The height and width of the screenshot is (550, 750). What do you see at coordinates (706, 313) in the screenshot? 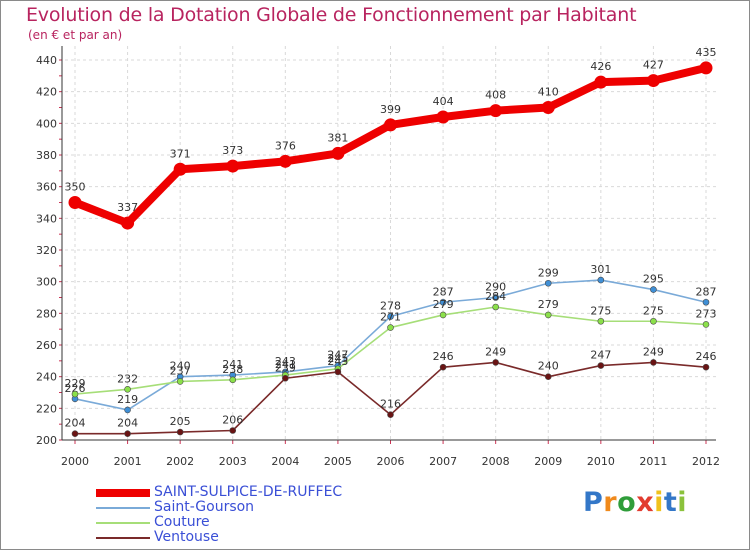
I see `data-label: 273` at bounding box center [706, 313].